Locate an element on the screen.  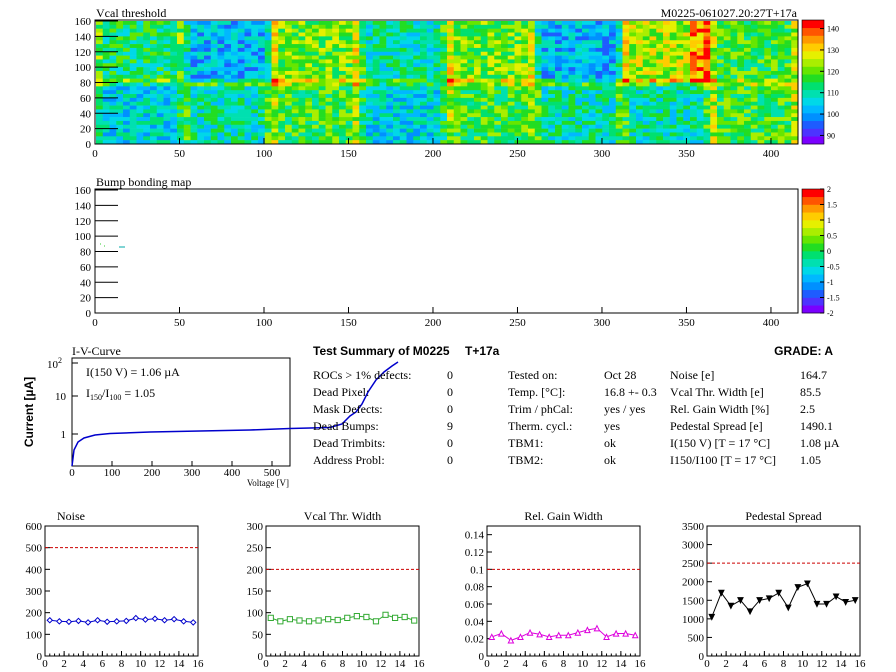
roc-chart-x-tick-label: 2 is located at coordinates (726, 664).